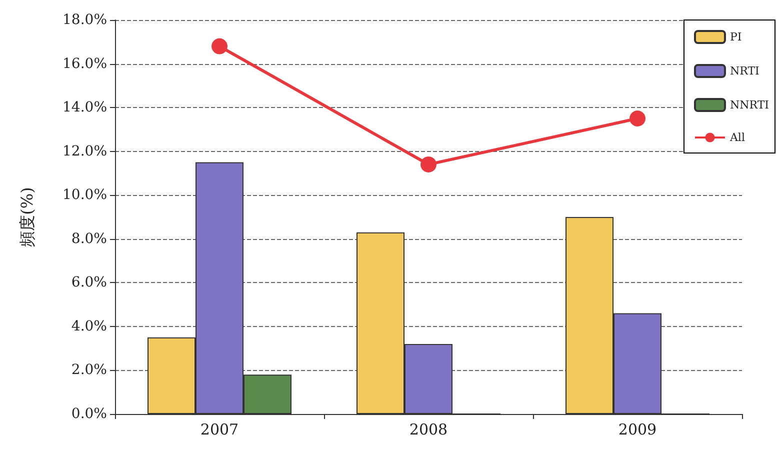  I want to click on y-tick-label: 12.0%, so click(84, 151).